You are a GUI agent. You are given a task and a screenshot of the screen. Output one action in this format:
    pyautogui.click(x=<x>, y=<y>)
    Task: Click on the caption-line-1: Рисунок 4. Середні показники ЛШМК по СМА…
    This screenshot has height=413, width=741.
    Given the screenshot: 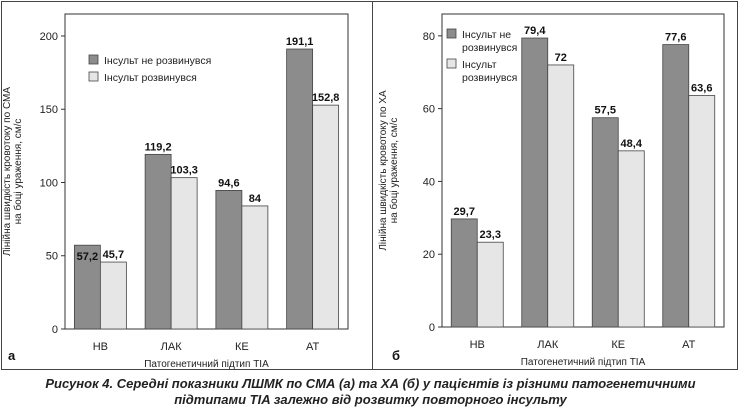 What is the action you would take?
    pyautogui.click(x=370, y=383)
    